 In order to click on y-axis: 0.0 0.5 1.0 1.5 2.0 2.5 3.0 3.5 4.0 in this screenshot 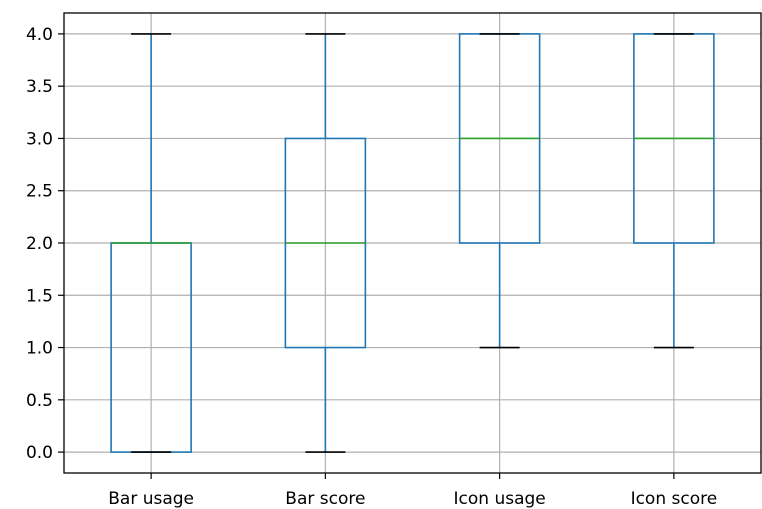, I will do `click(45, 244)`.